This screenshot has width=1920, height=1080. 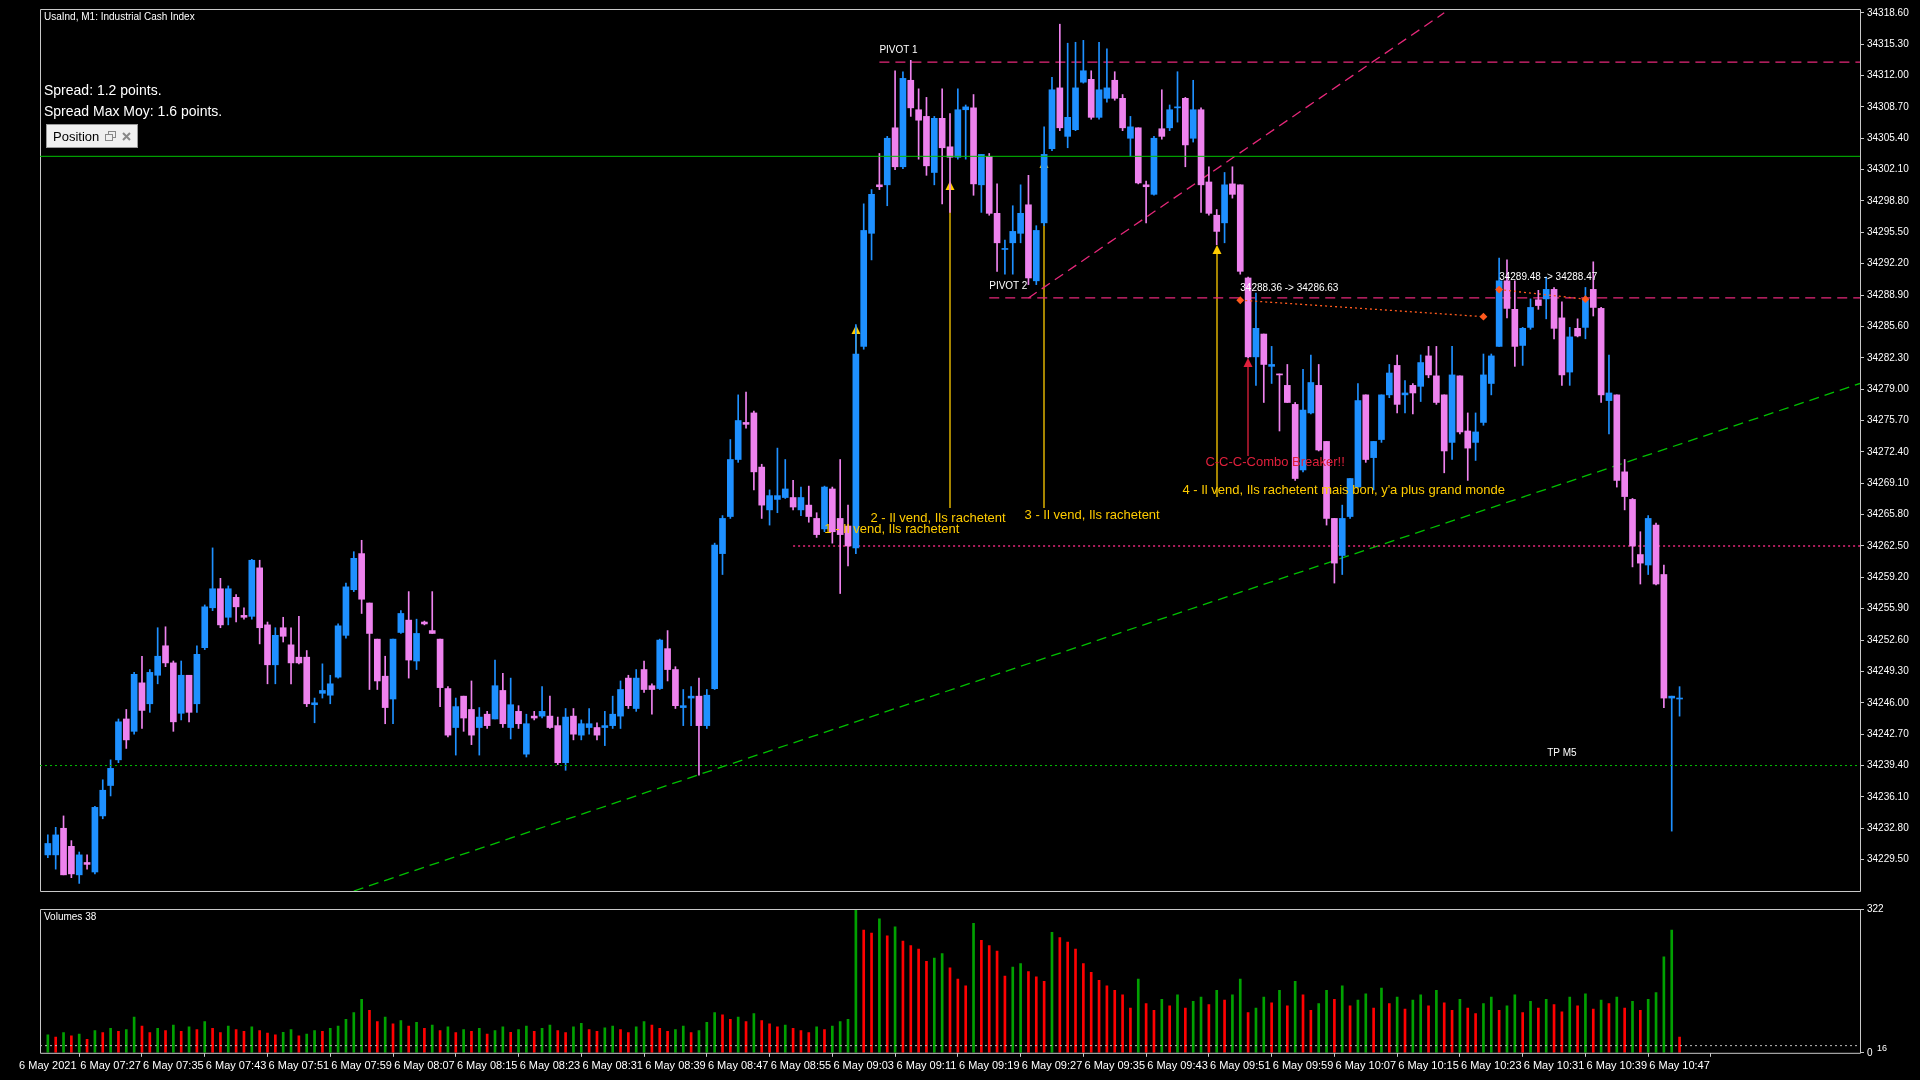 What do you see at coordinates (1554, 1065) in the screenshot?
I see `x-tick-label: 6 May 10:31` at bounding box center [1554, 1065].